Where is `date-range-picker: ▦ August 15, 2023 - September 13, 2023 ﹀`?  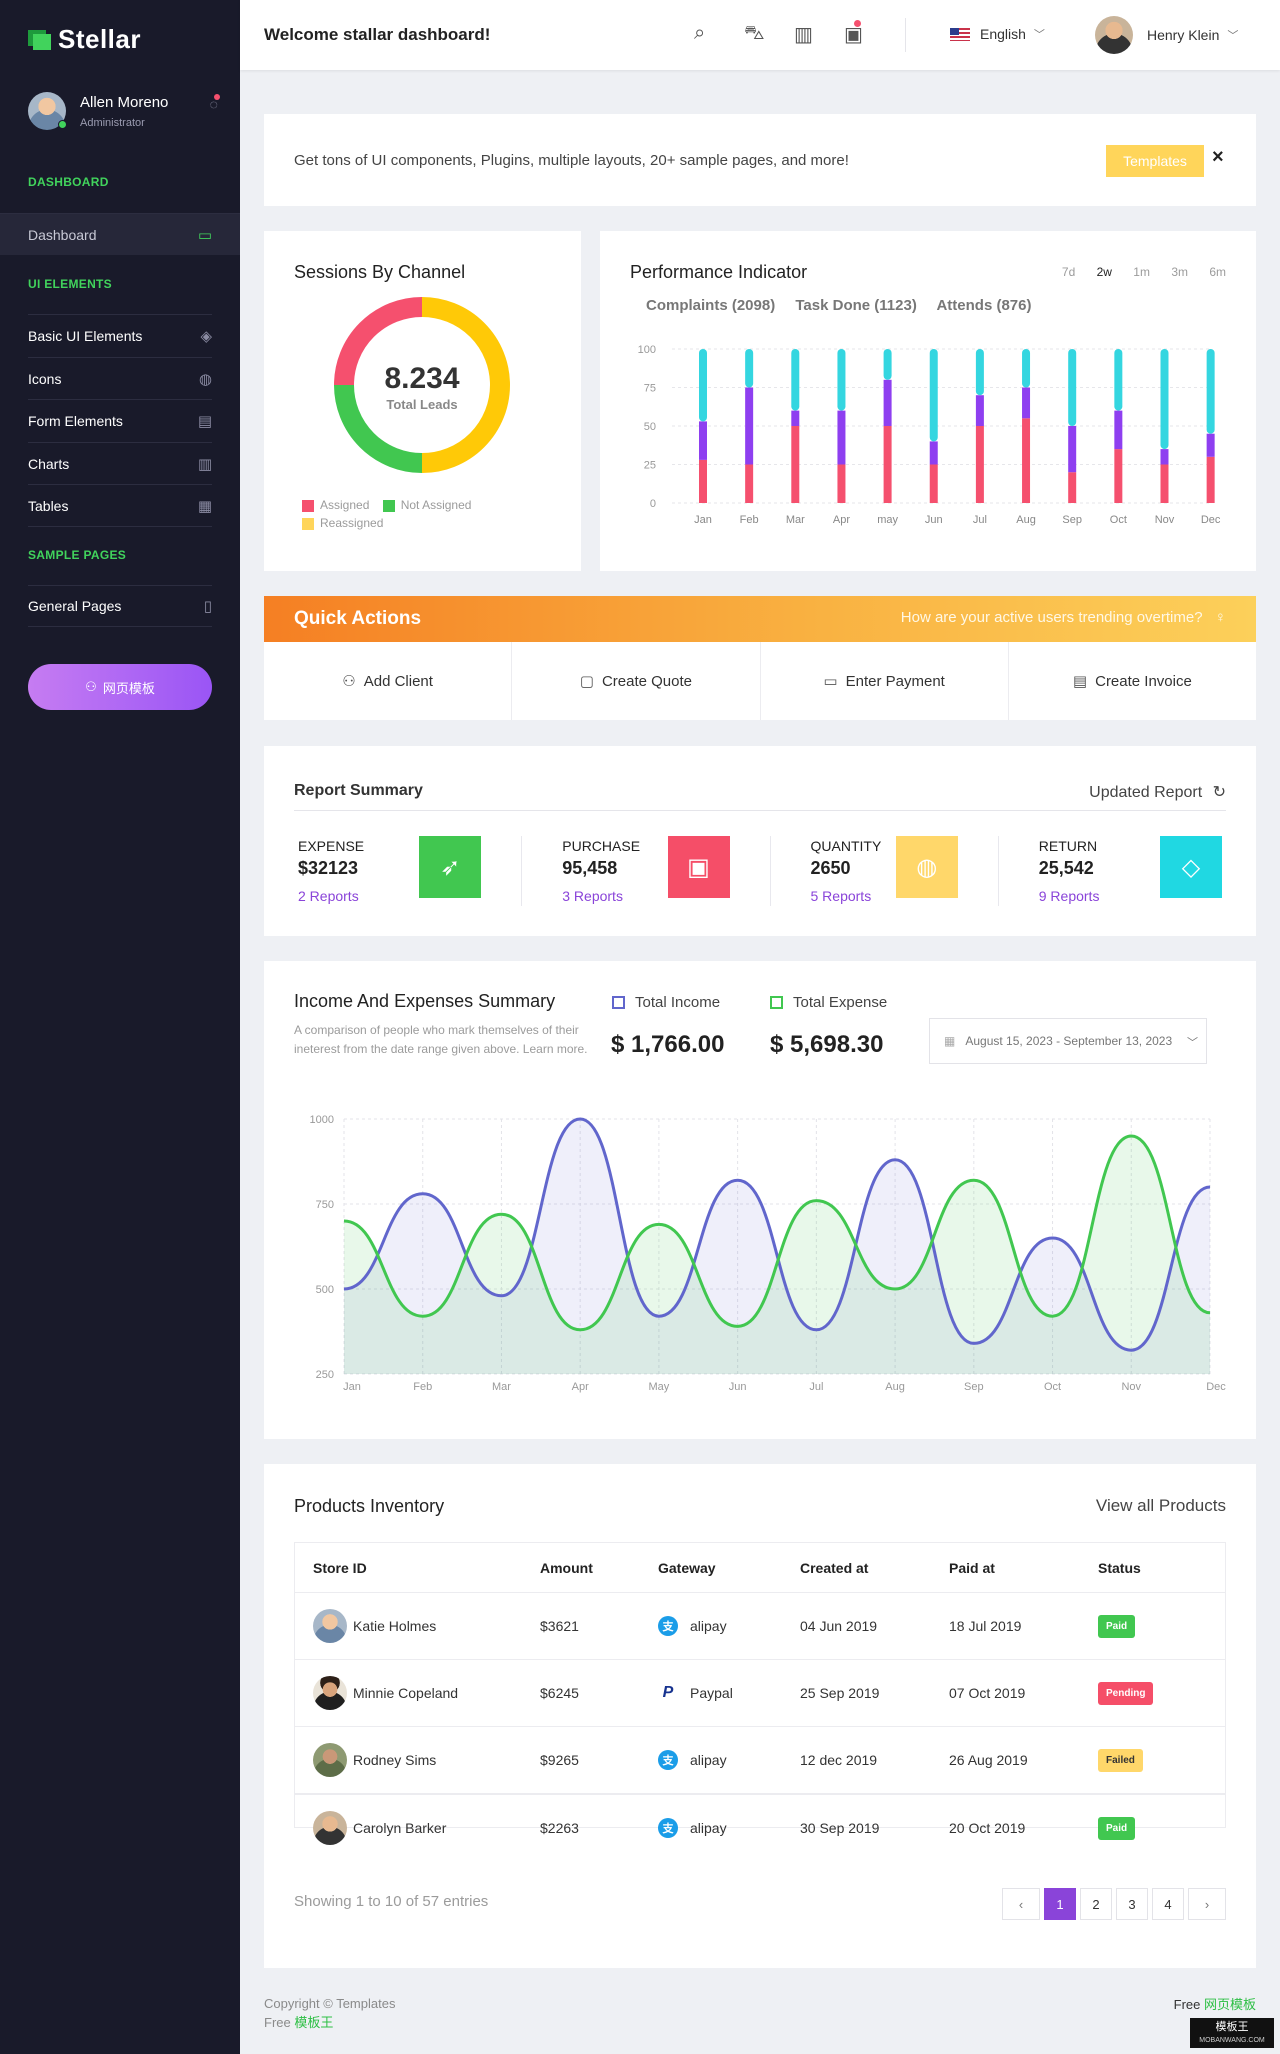
date-range-picker: ▦ August 15, 2023 - September 13, 2023 ﹀ is located at coordinates (1068, 1041).